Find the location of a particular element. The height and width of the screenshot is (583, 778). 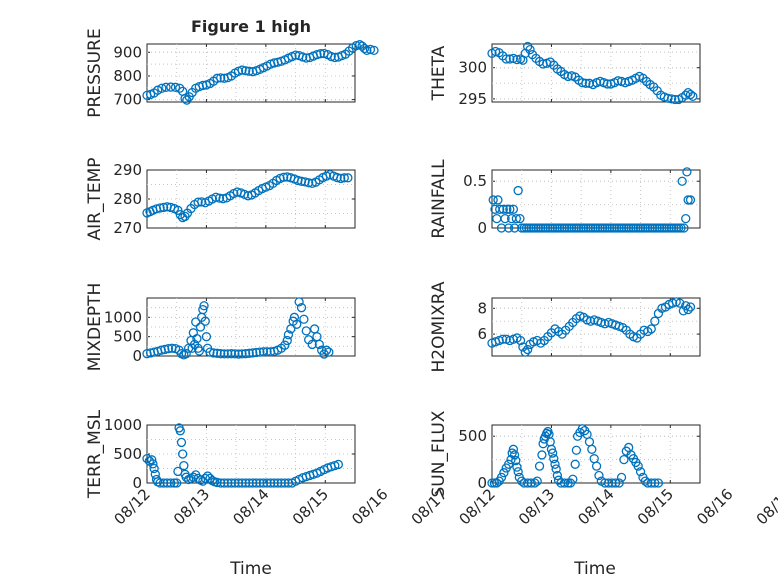

y-axis-label: AIR_TEMP is located at coordinates (95, 199).